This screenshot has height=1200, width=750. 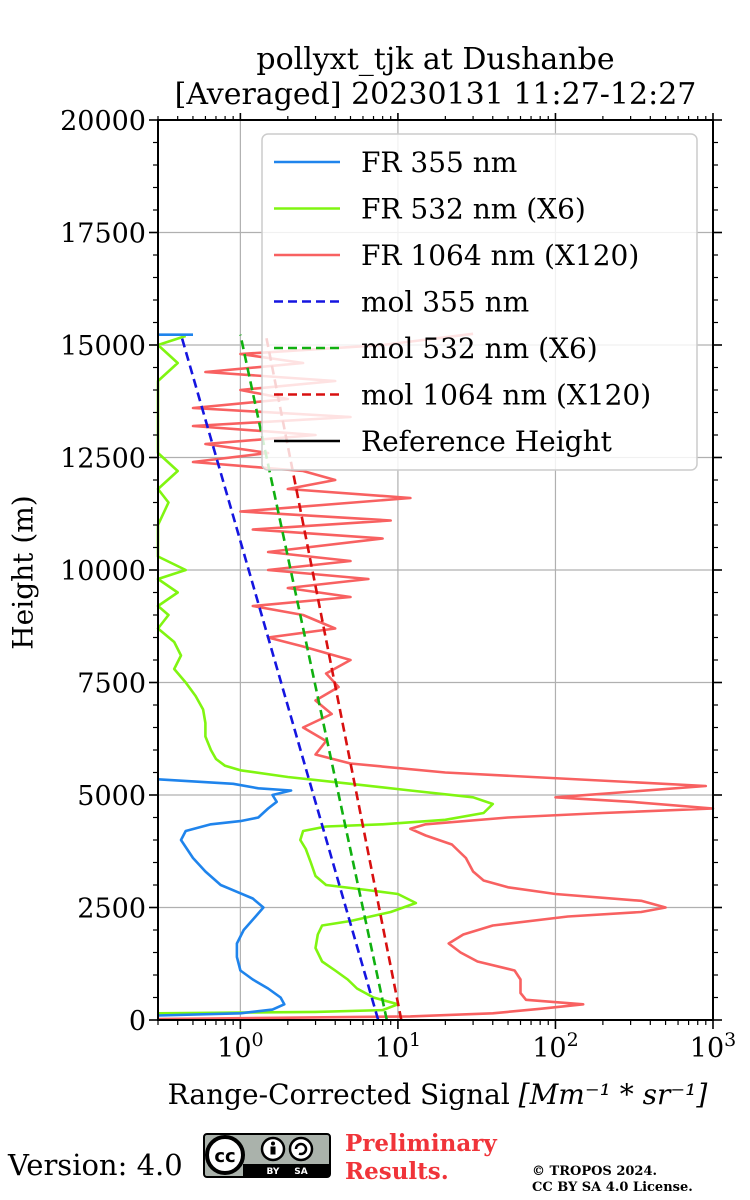 I want to click on version-label: Version: 4.0, so click(x=95, y=1165).